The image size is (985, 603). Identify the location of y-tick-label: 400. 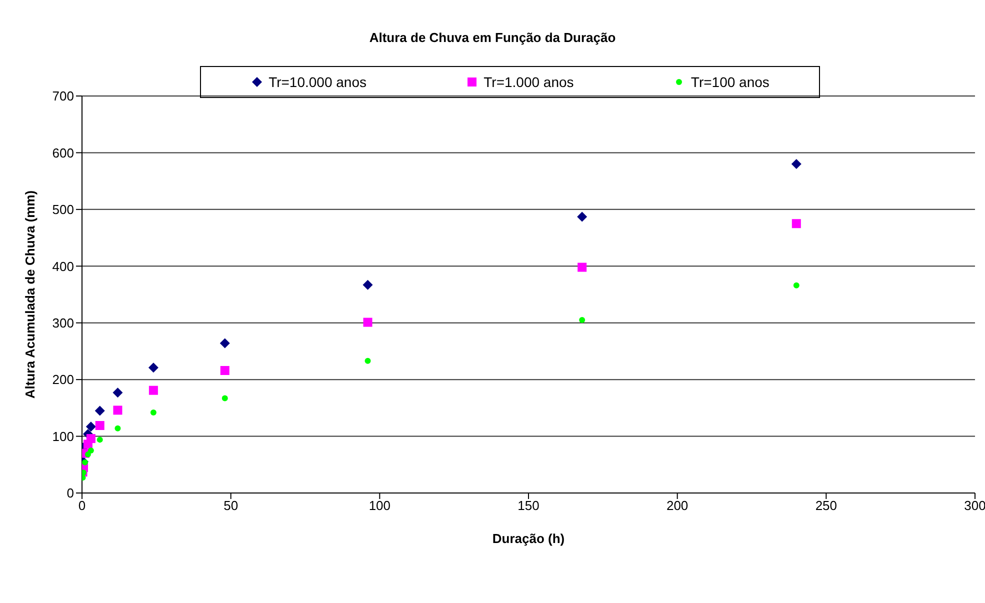
(63, 266).